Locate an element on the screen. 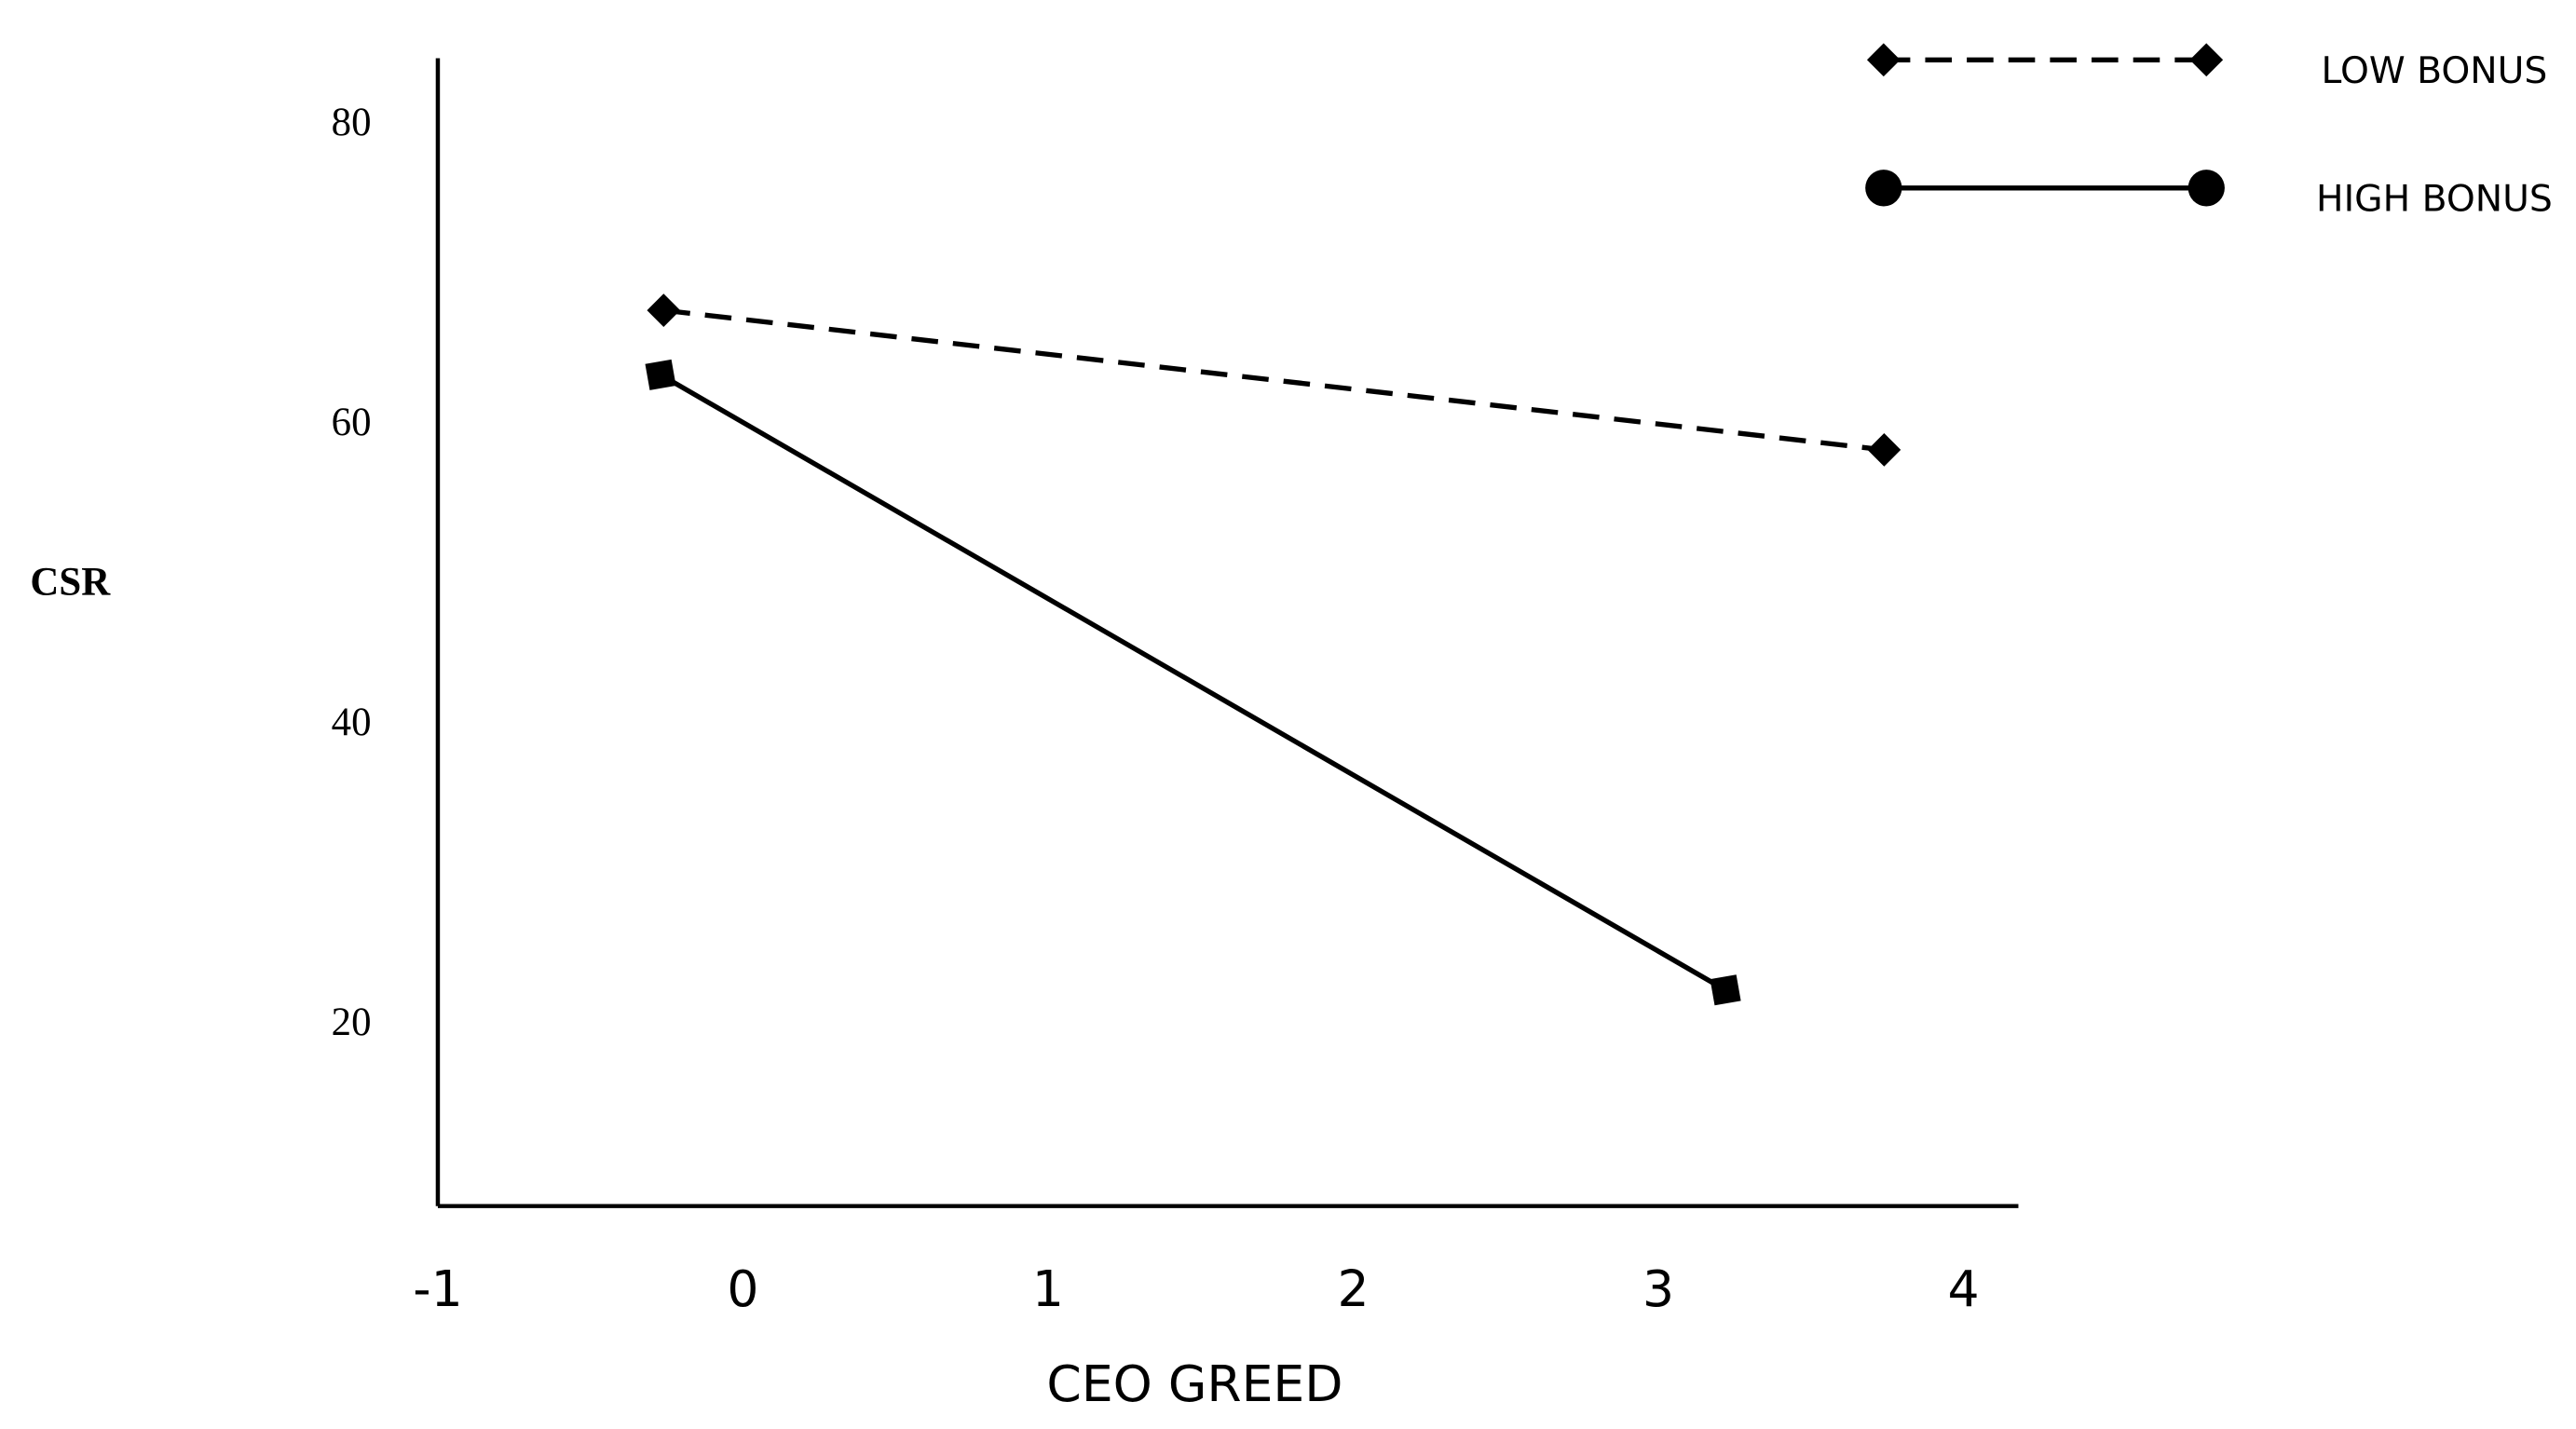  x-tick-label: 3 is located at coordinates (1658, 1288).